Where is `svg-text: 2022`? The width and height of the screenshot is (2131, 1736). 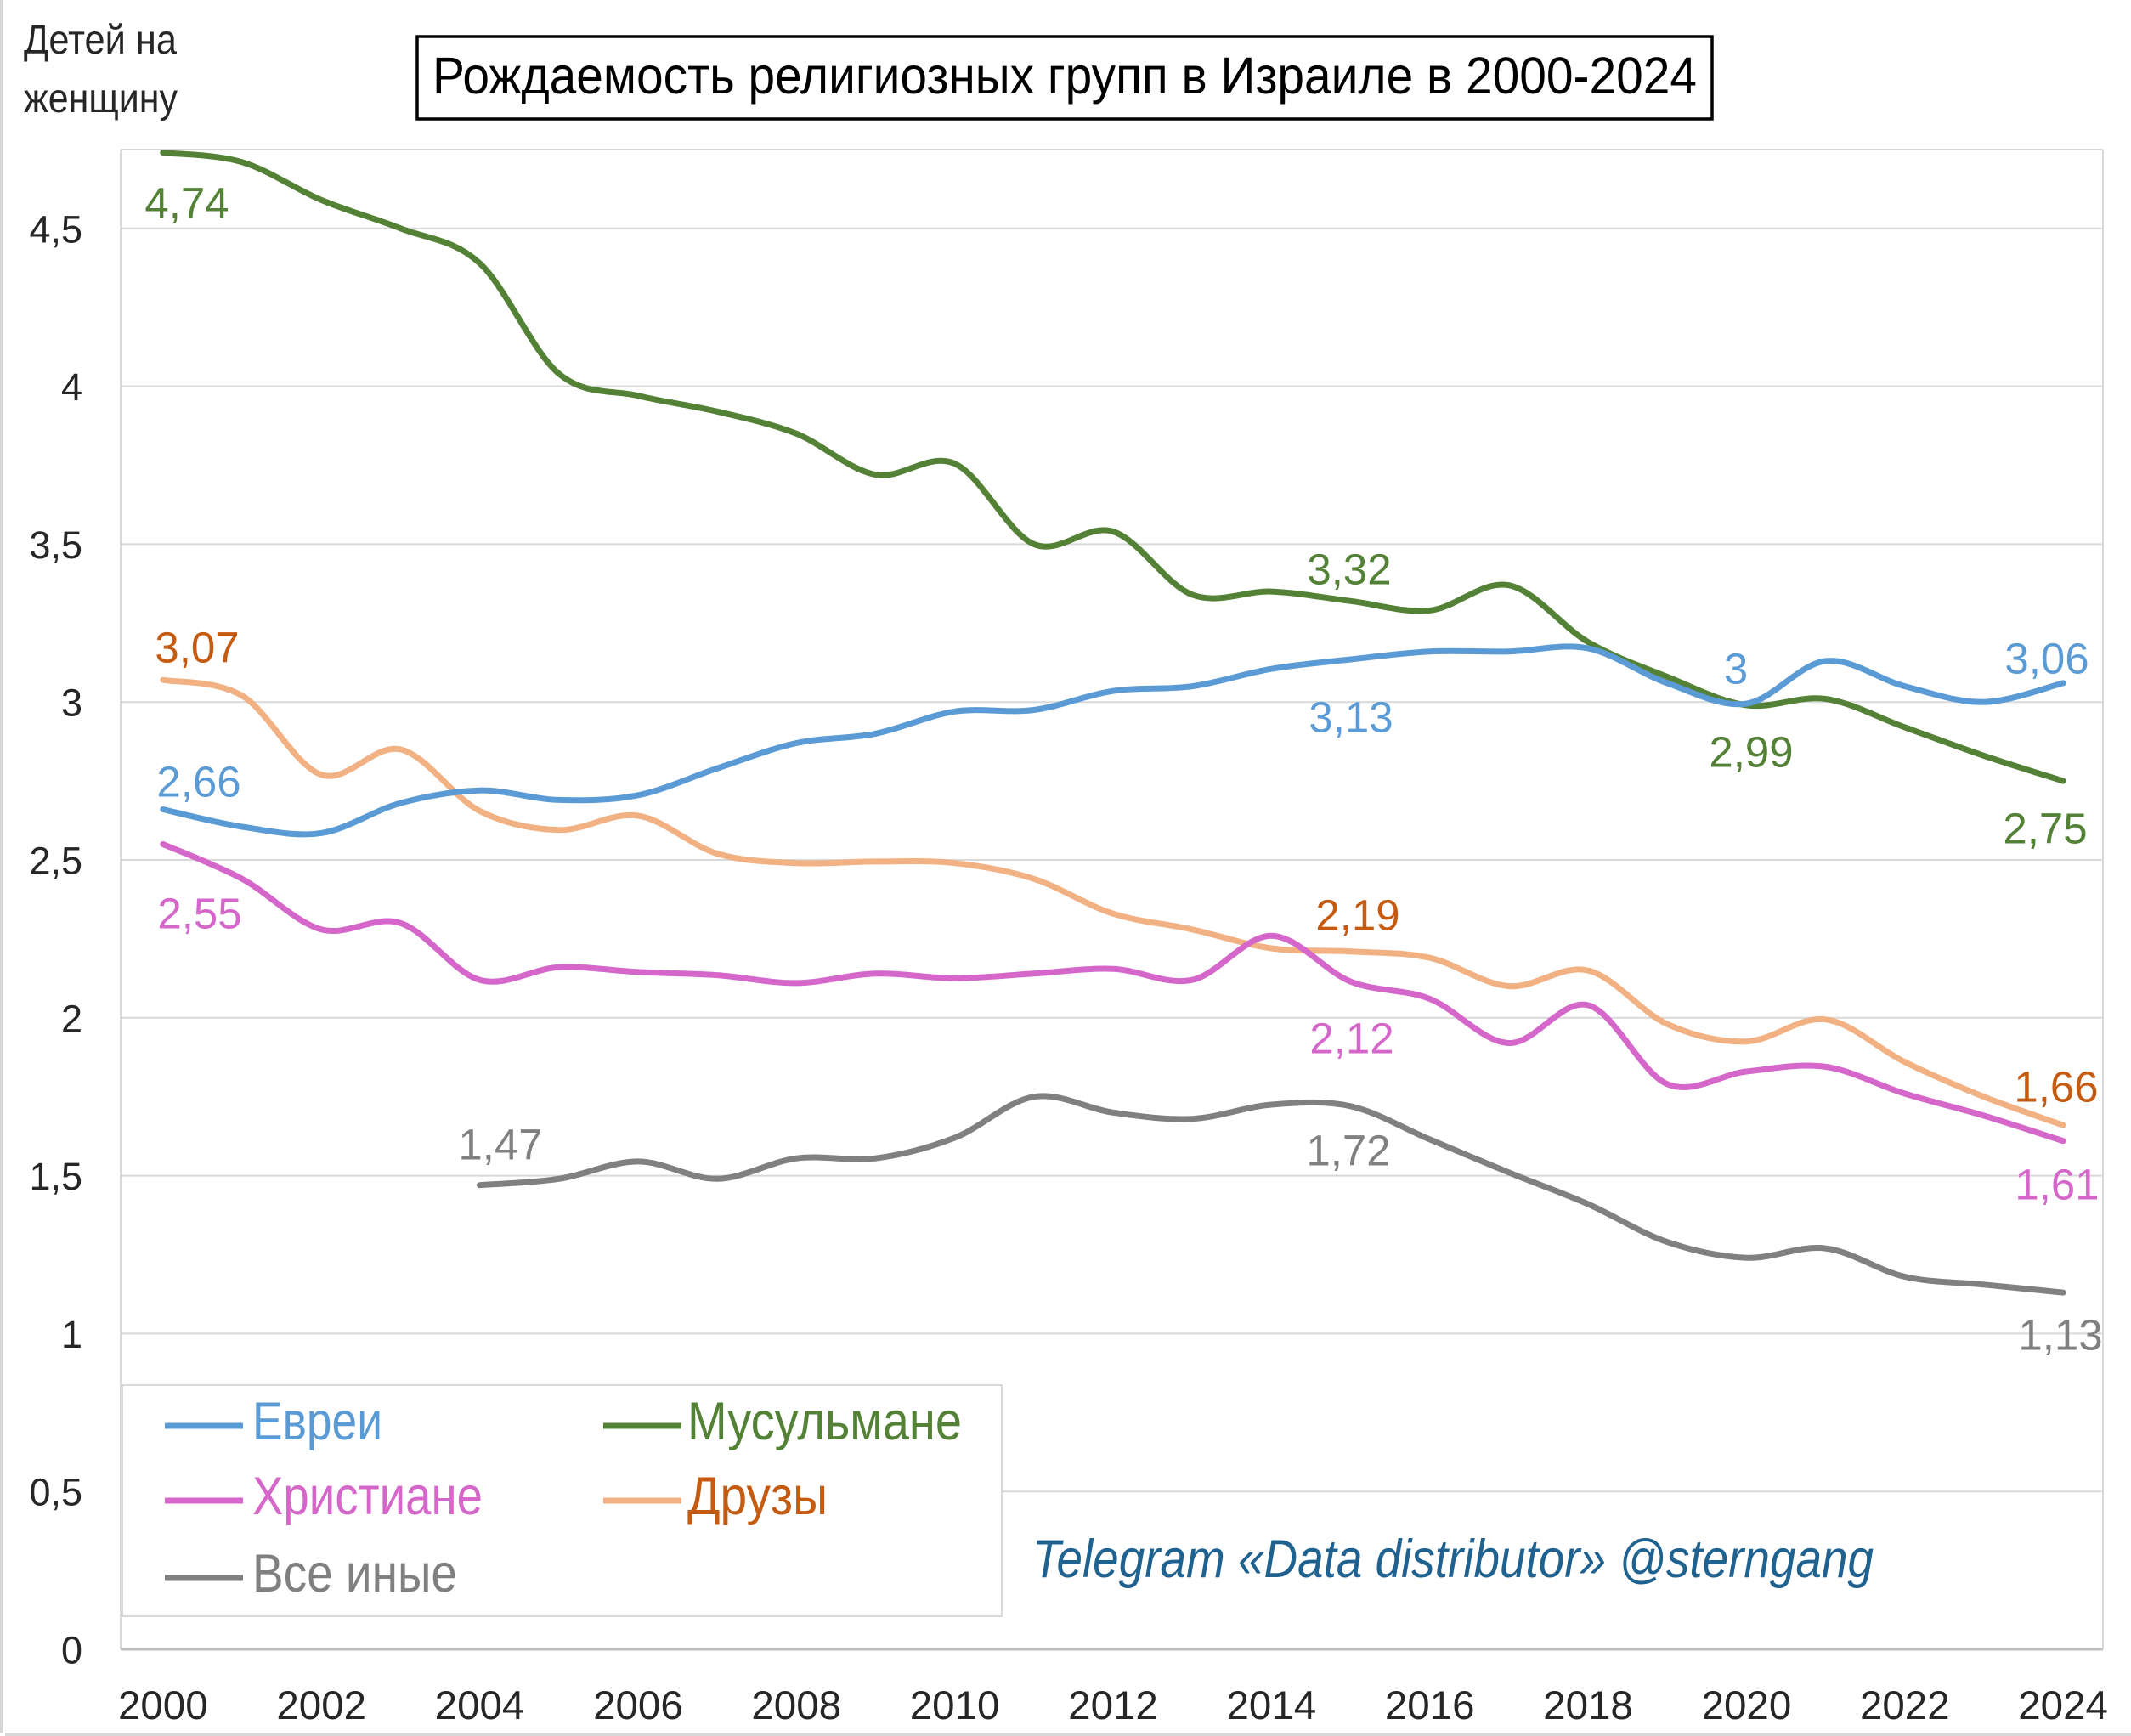 svg-text: 2022 is located at coordinates (1905, 1706).